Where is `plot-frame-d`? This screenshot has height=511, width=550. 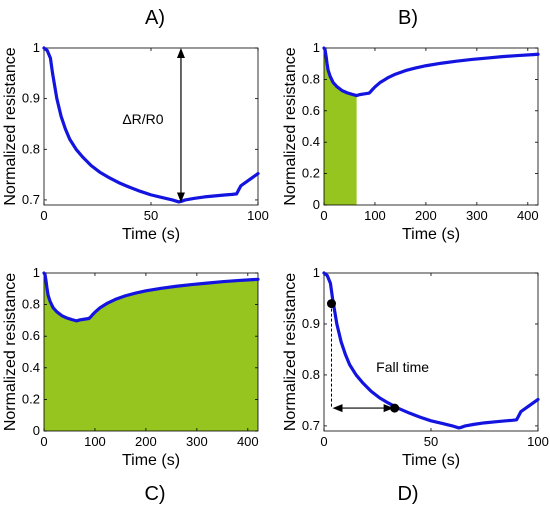 plot-frame-d is located at coordinates (431, 352).